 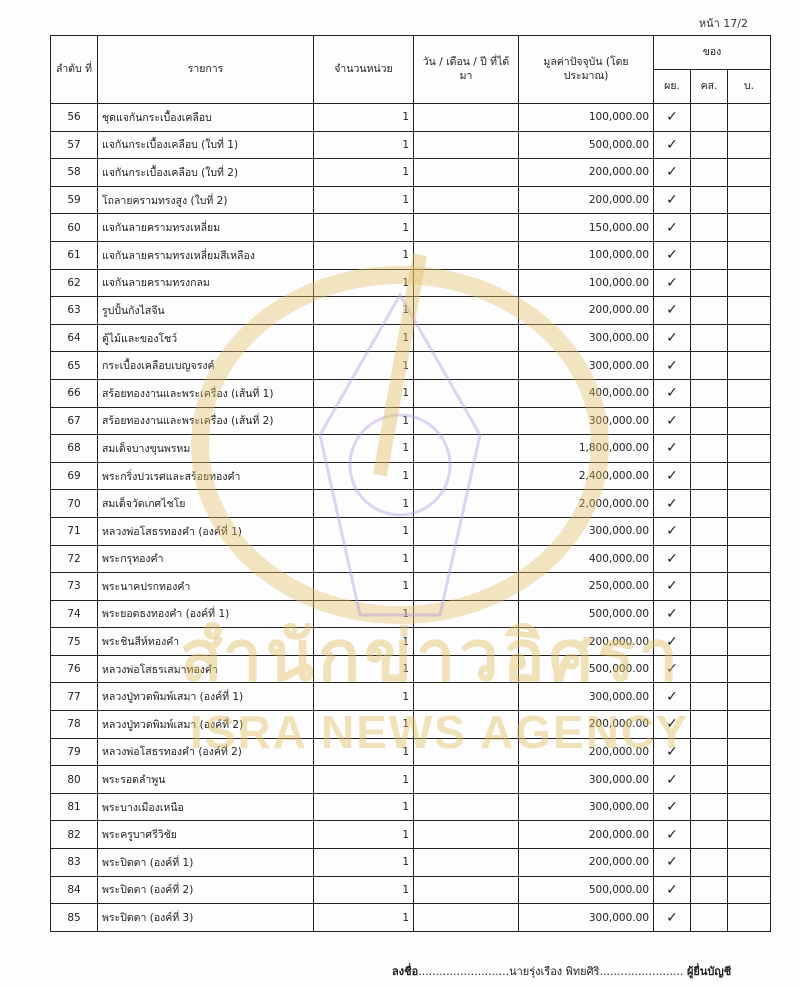 What do you see at coordinates (74, 669) in the screenshot?
I see `row-number: 76` at bounding box center [74, 669].